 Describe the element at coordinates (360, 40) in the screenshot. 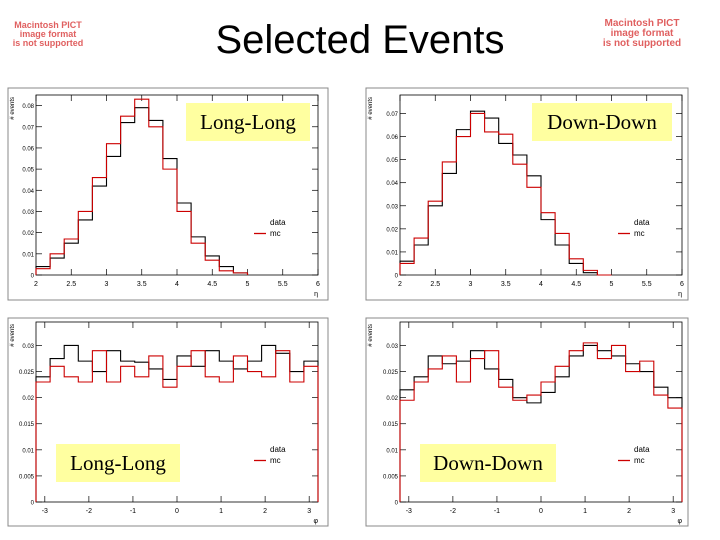

I see `slide-title: Selected Events` at that location.